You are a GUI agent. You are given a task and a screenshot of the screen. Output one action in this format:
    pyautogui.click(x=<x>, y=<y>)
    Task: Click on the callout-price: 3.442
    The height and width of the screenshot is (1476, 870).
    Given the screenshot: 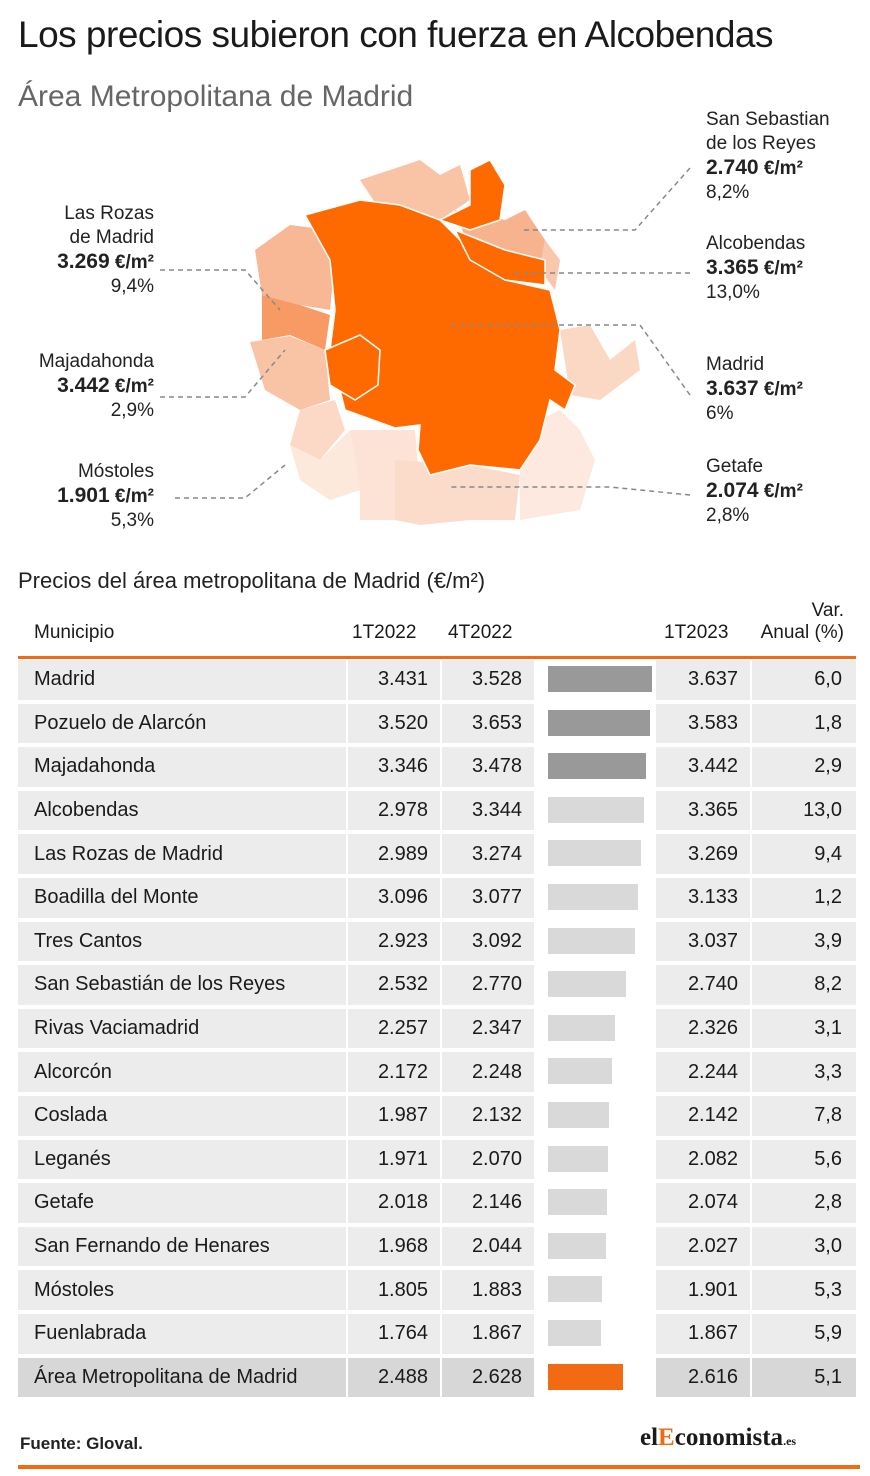 What is the action you would take?
    pyautogui.click(x=83, y=385)
    